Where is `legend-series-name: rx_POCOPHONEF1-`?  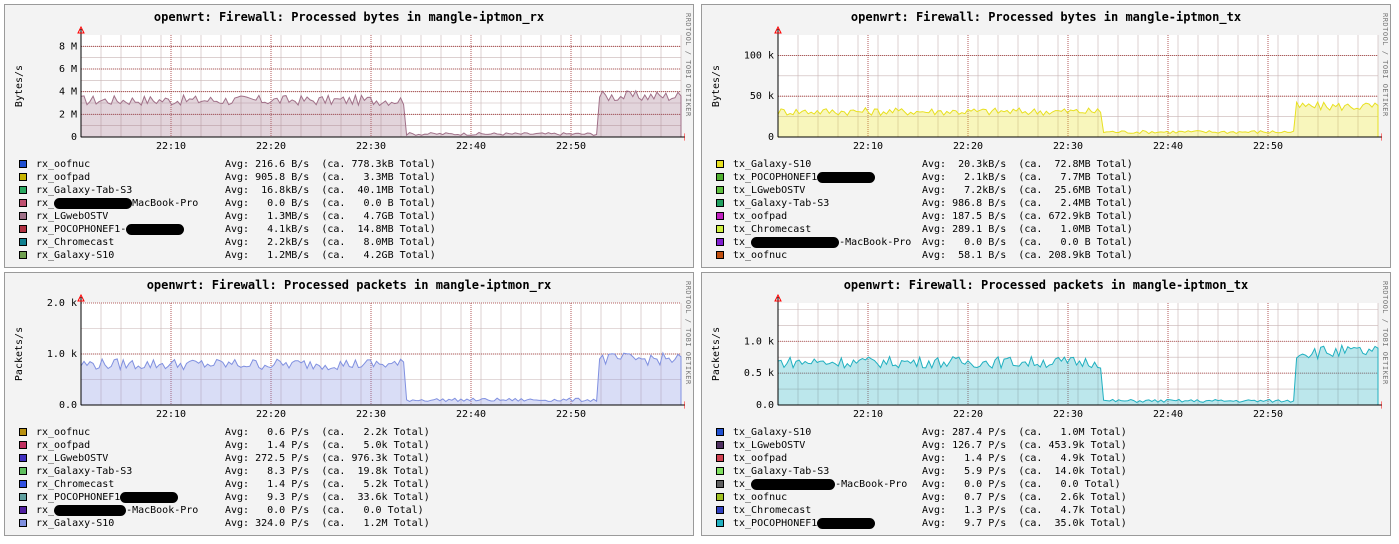 legend-series-name: rx_POCOPHONEF1- is located at coordinates (110, 229).